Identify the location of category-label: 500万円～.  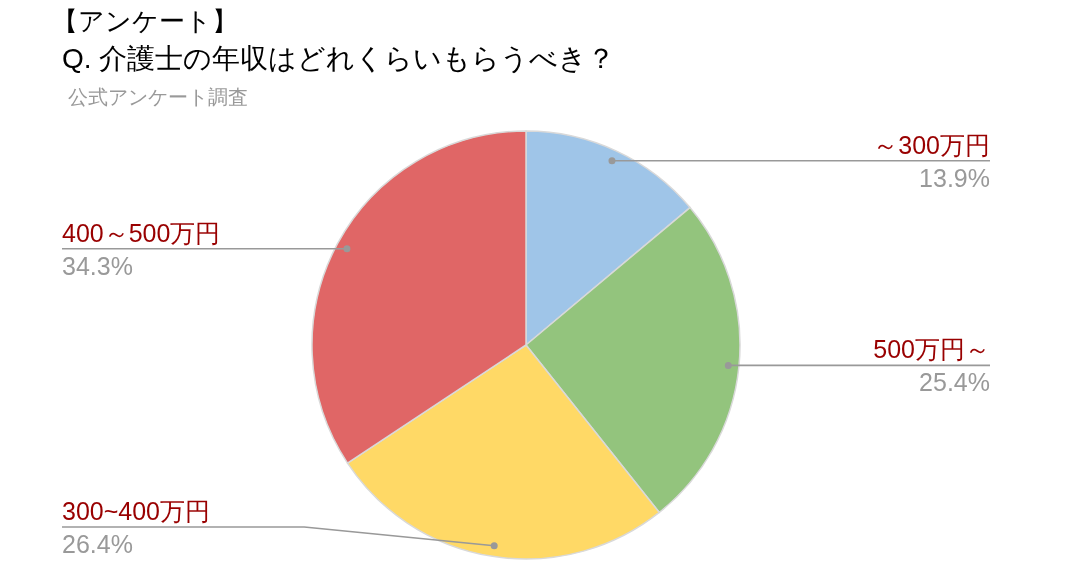
(931, 349).